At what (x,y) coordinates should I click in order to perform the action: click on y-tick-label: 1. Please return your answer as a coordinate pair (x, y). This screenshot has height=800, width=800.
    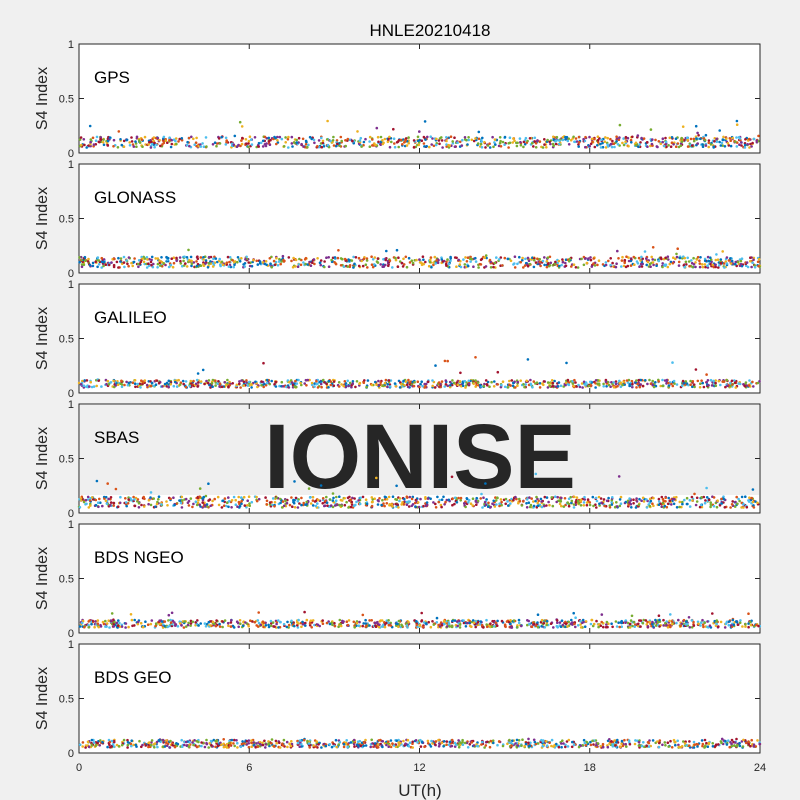
    Looking at the image, I should click on (71, 405).